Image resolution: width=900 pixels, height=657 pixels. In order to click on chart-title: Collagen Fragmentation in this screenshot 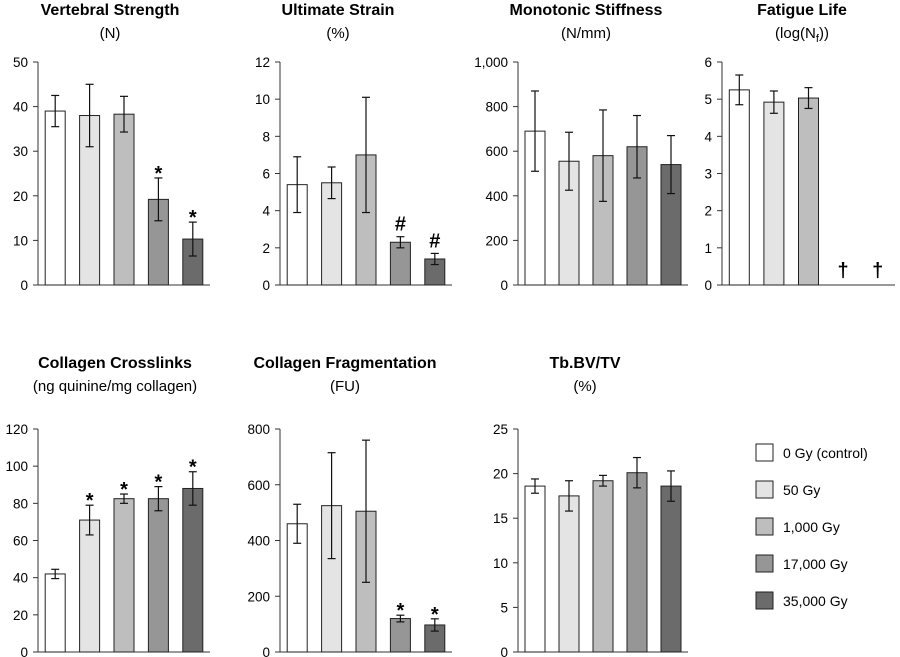, I will do `click(344, 363)`.